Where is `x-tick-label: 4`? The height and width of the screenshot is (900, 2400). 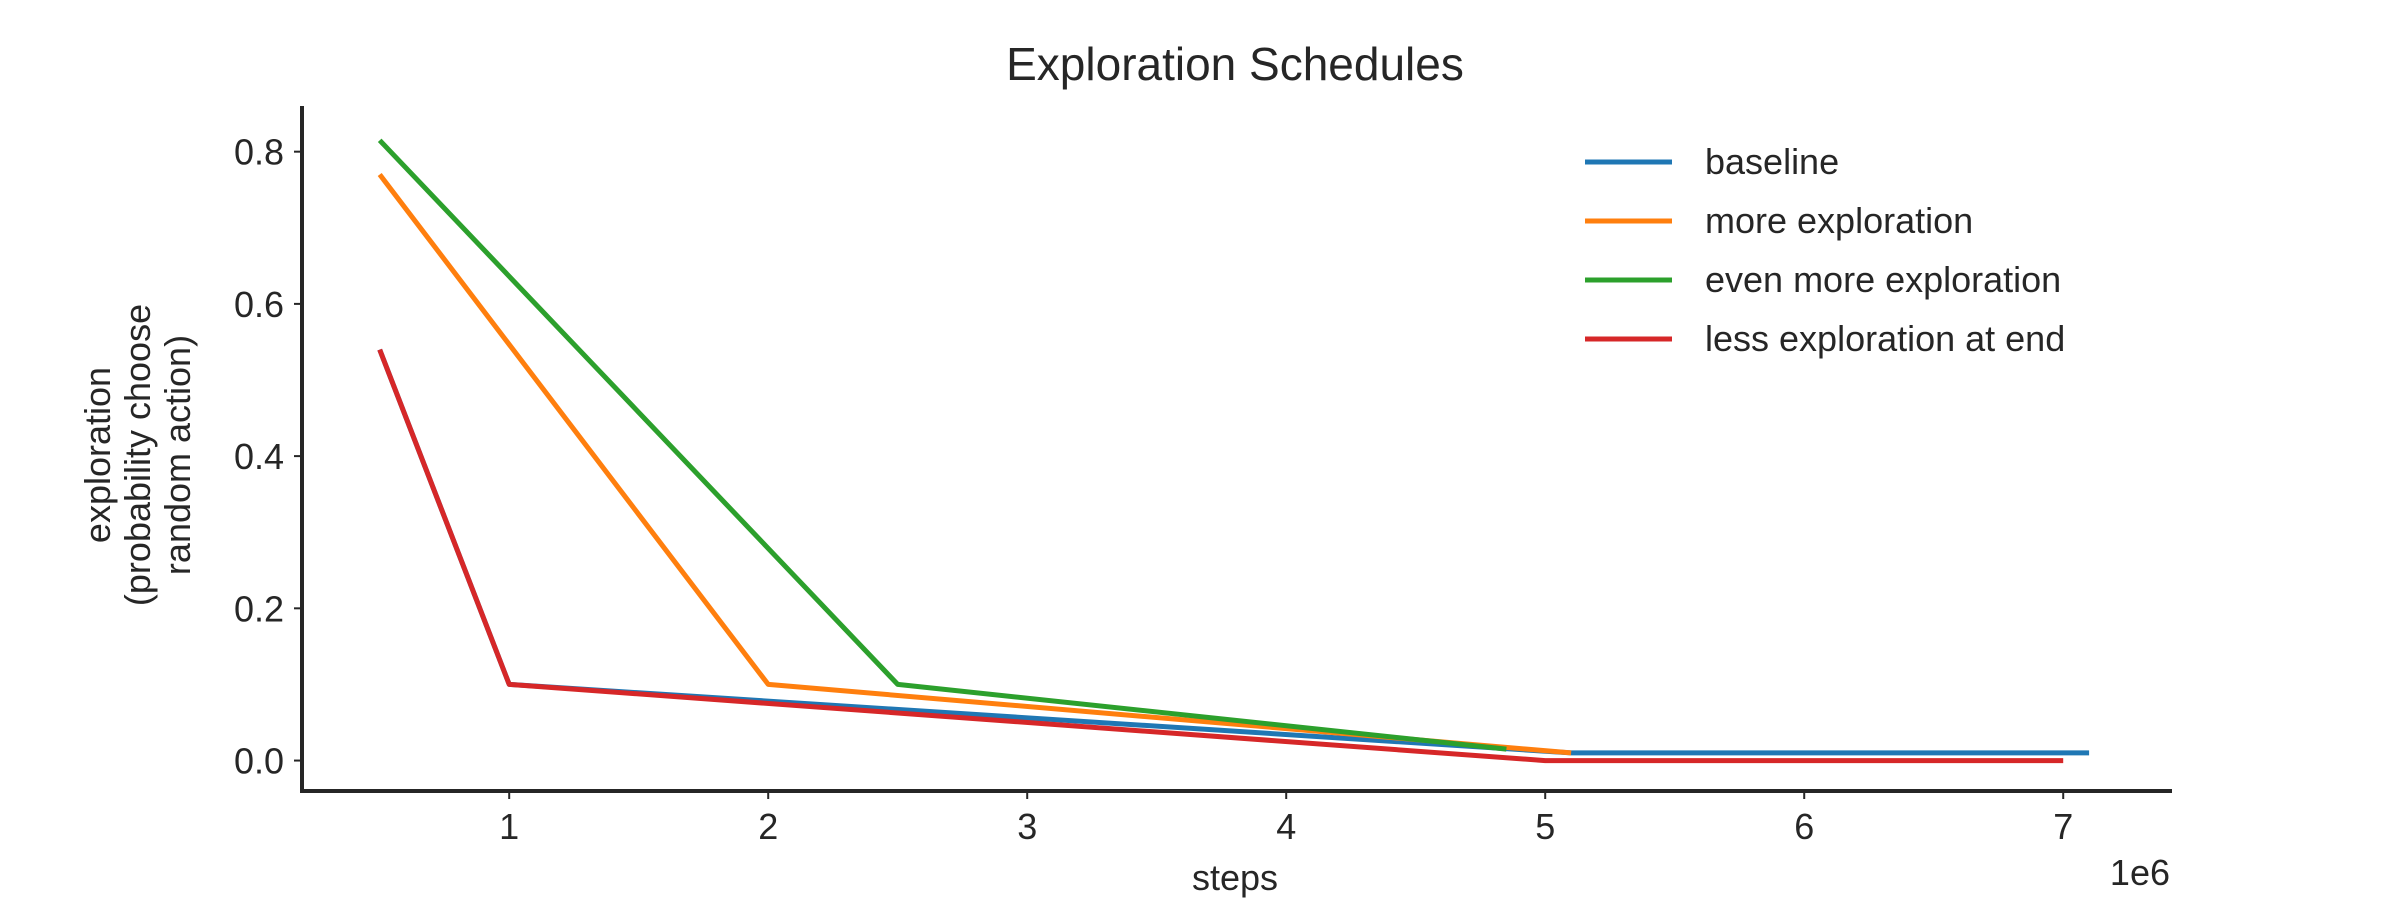 x-tick-label: 4 is located at coordinates (1286, 826).